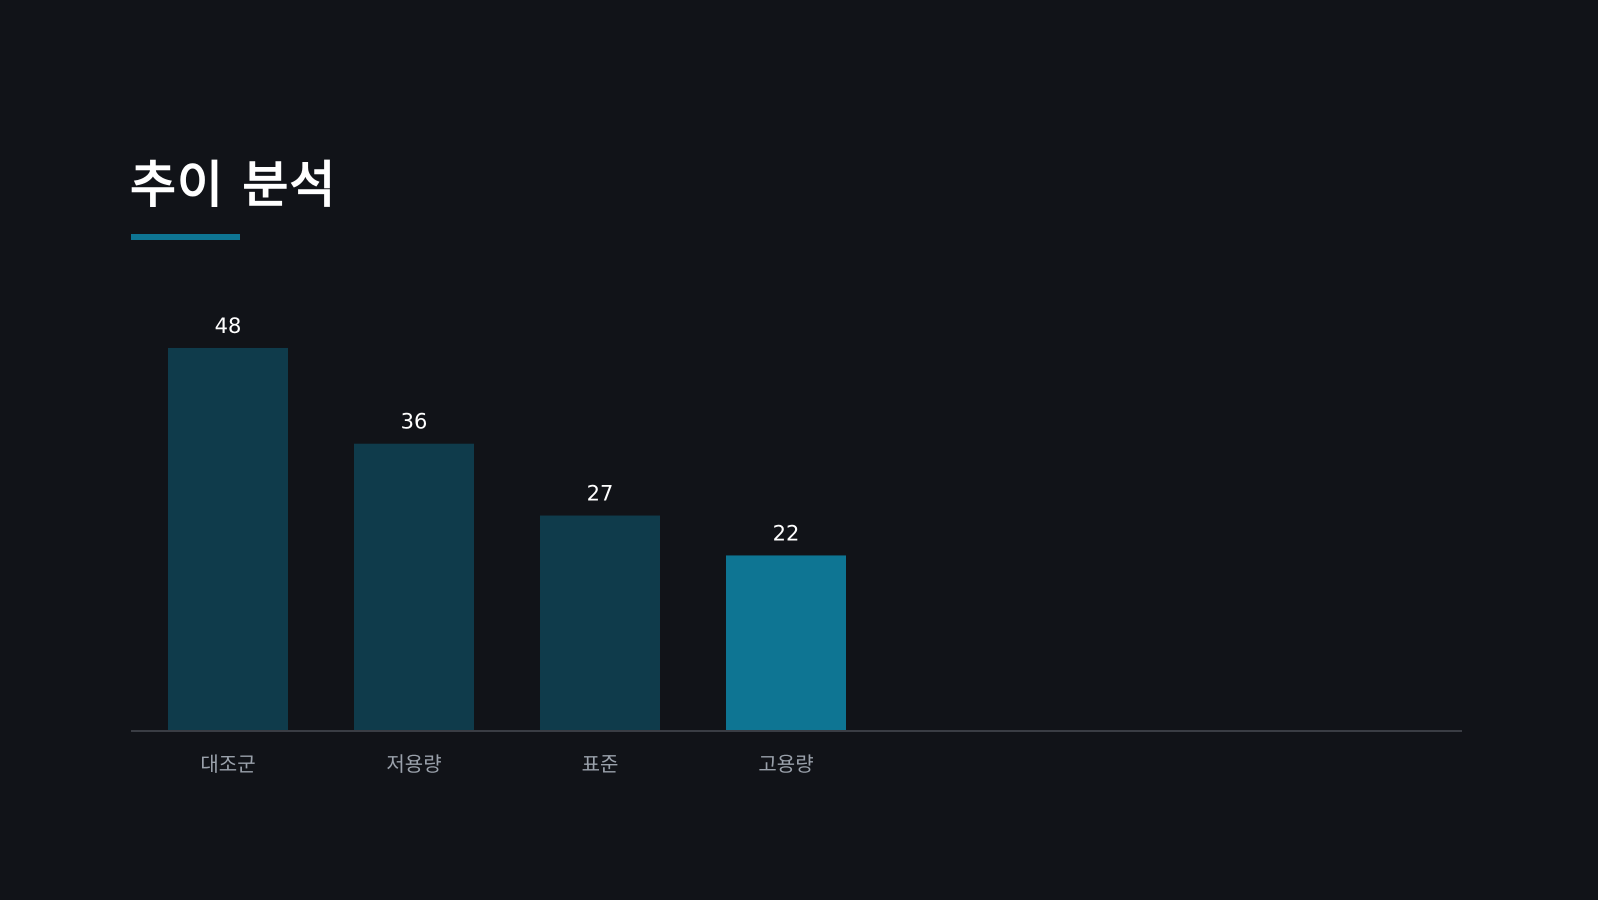  Describe the element at coordinates (413, 764) in the screenshot. I see `category-label-2: 저용량` at that location.